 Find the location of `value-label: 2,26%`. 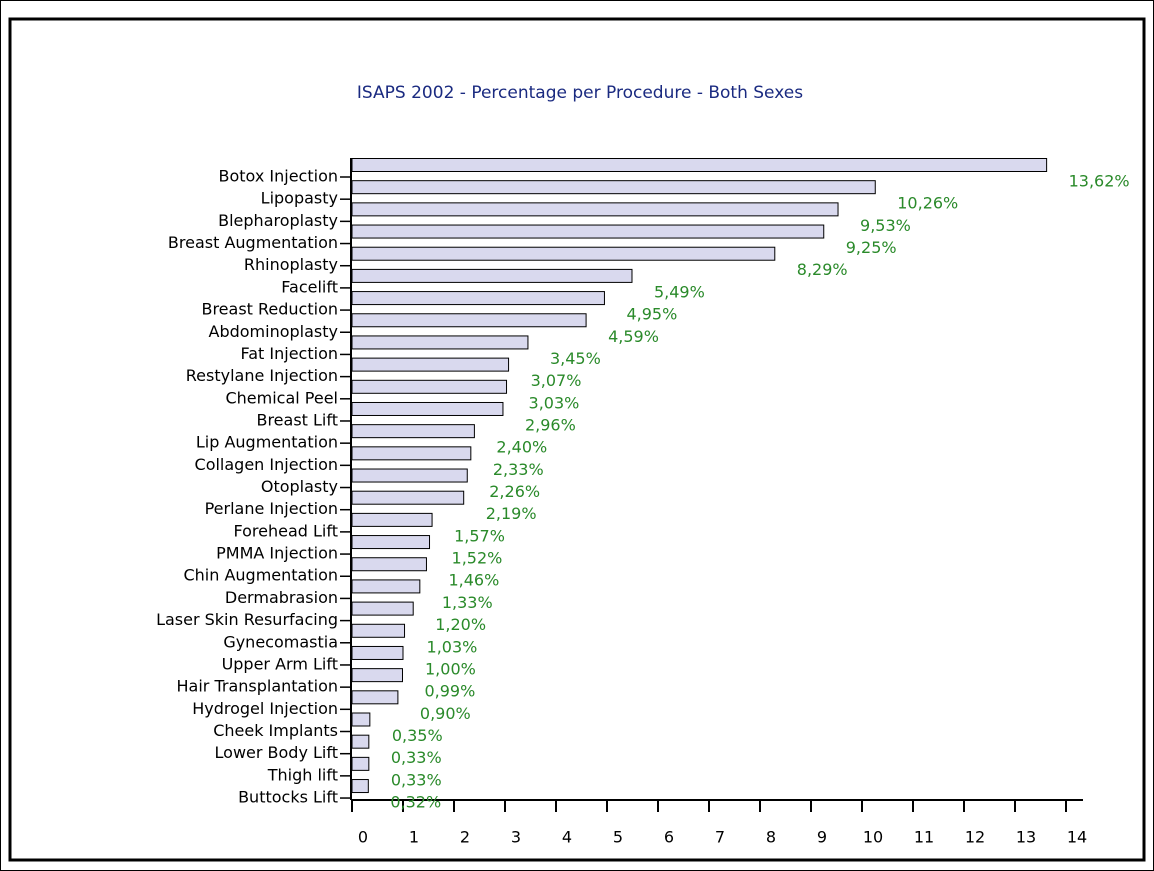

value-label: 2,26% is located at coordinates (514, 491).